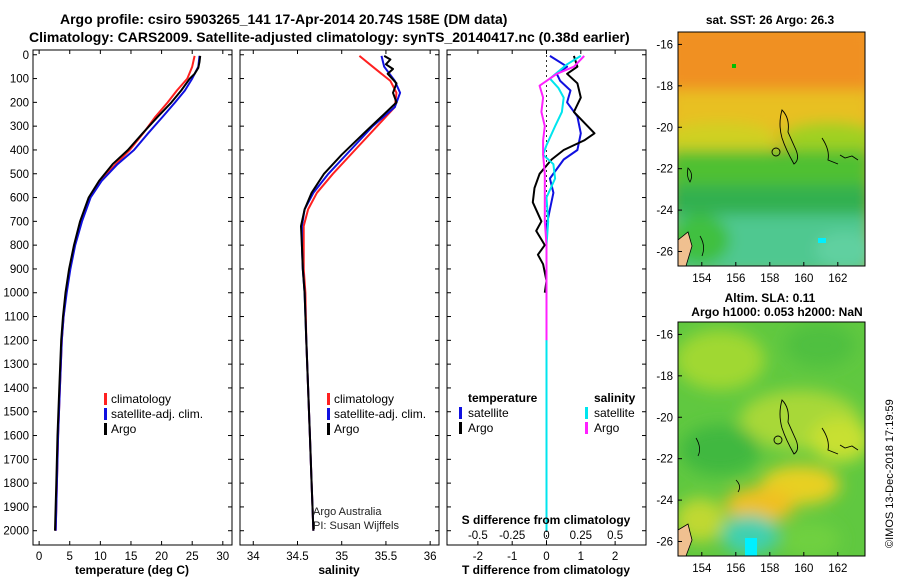 The image size is (900, 580). What do you see at coordinates (664, 377) in the screenshot?
I see `lat-tick-label: -18` at bounding box center [664, 377].